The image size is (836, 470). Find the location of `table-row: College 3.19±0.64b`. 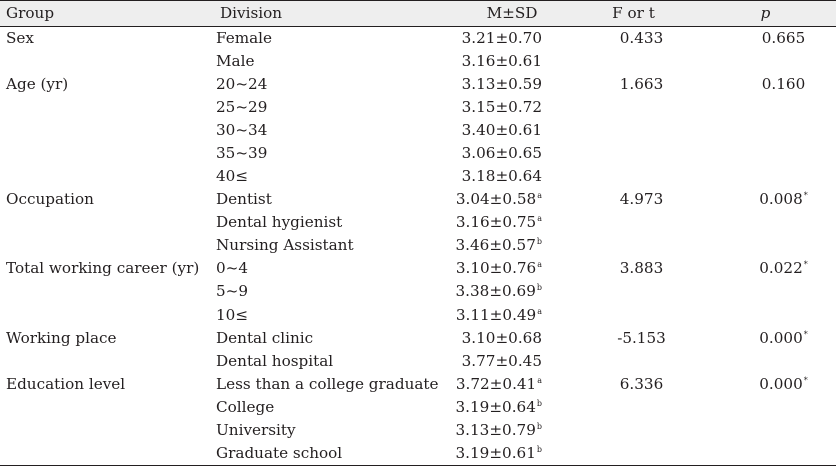

table-row: College 3.19±0.64b is located at coordinates (418, 407).